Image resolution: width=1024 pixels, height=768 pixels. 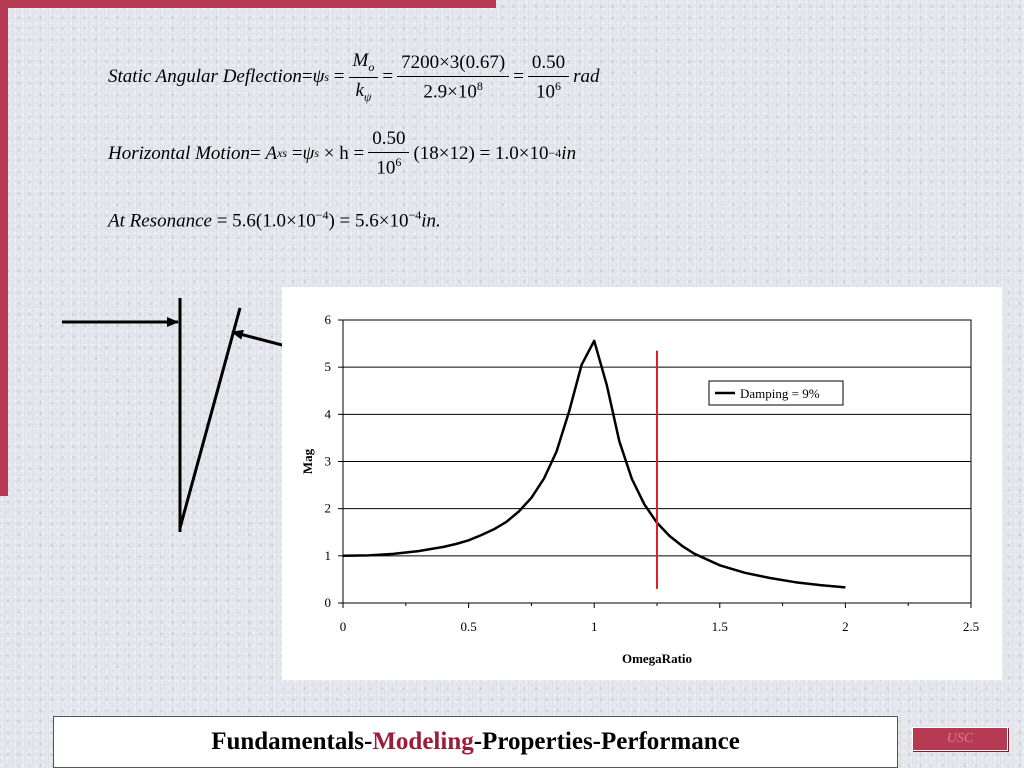 What do you see at coordinates (450, 91) in the screenshot?
I see `numeric-denominator: 2.9×10` at bounding box center [450, 91].